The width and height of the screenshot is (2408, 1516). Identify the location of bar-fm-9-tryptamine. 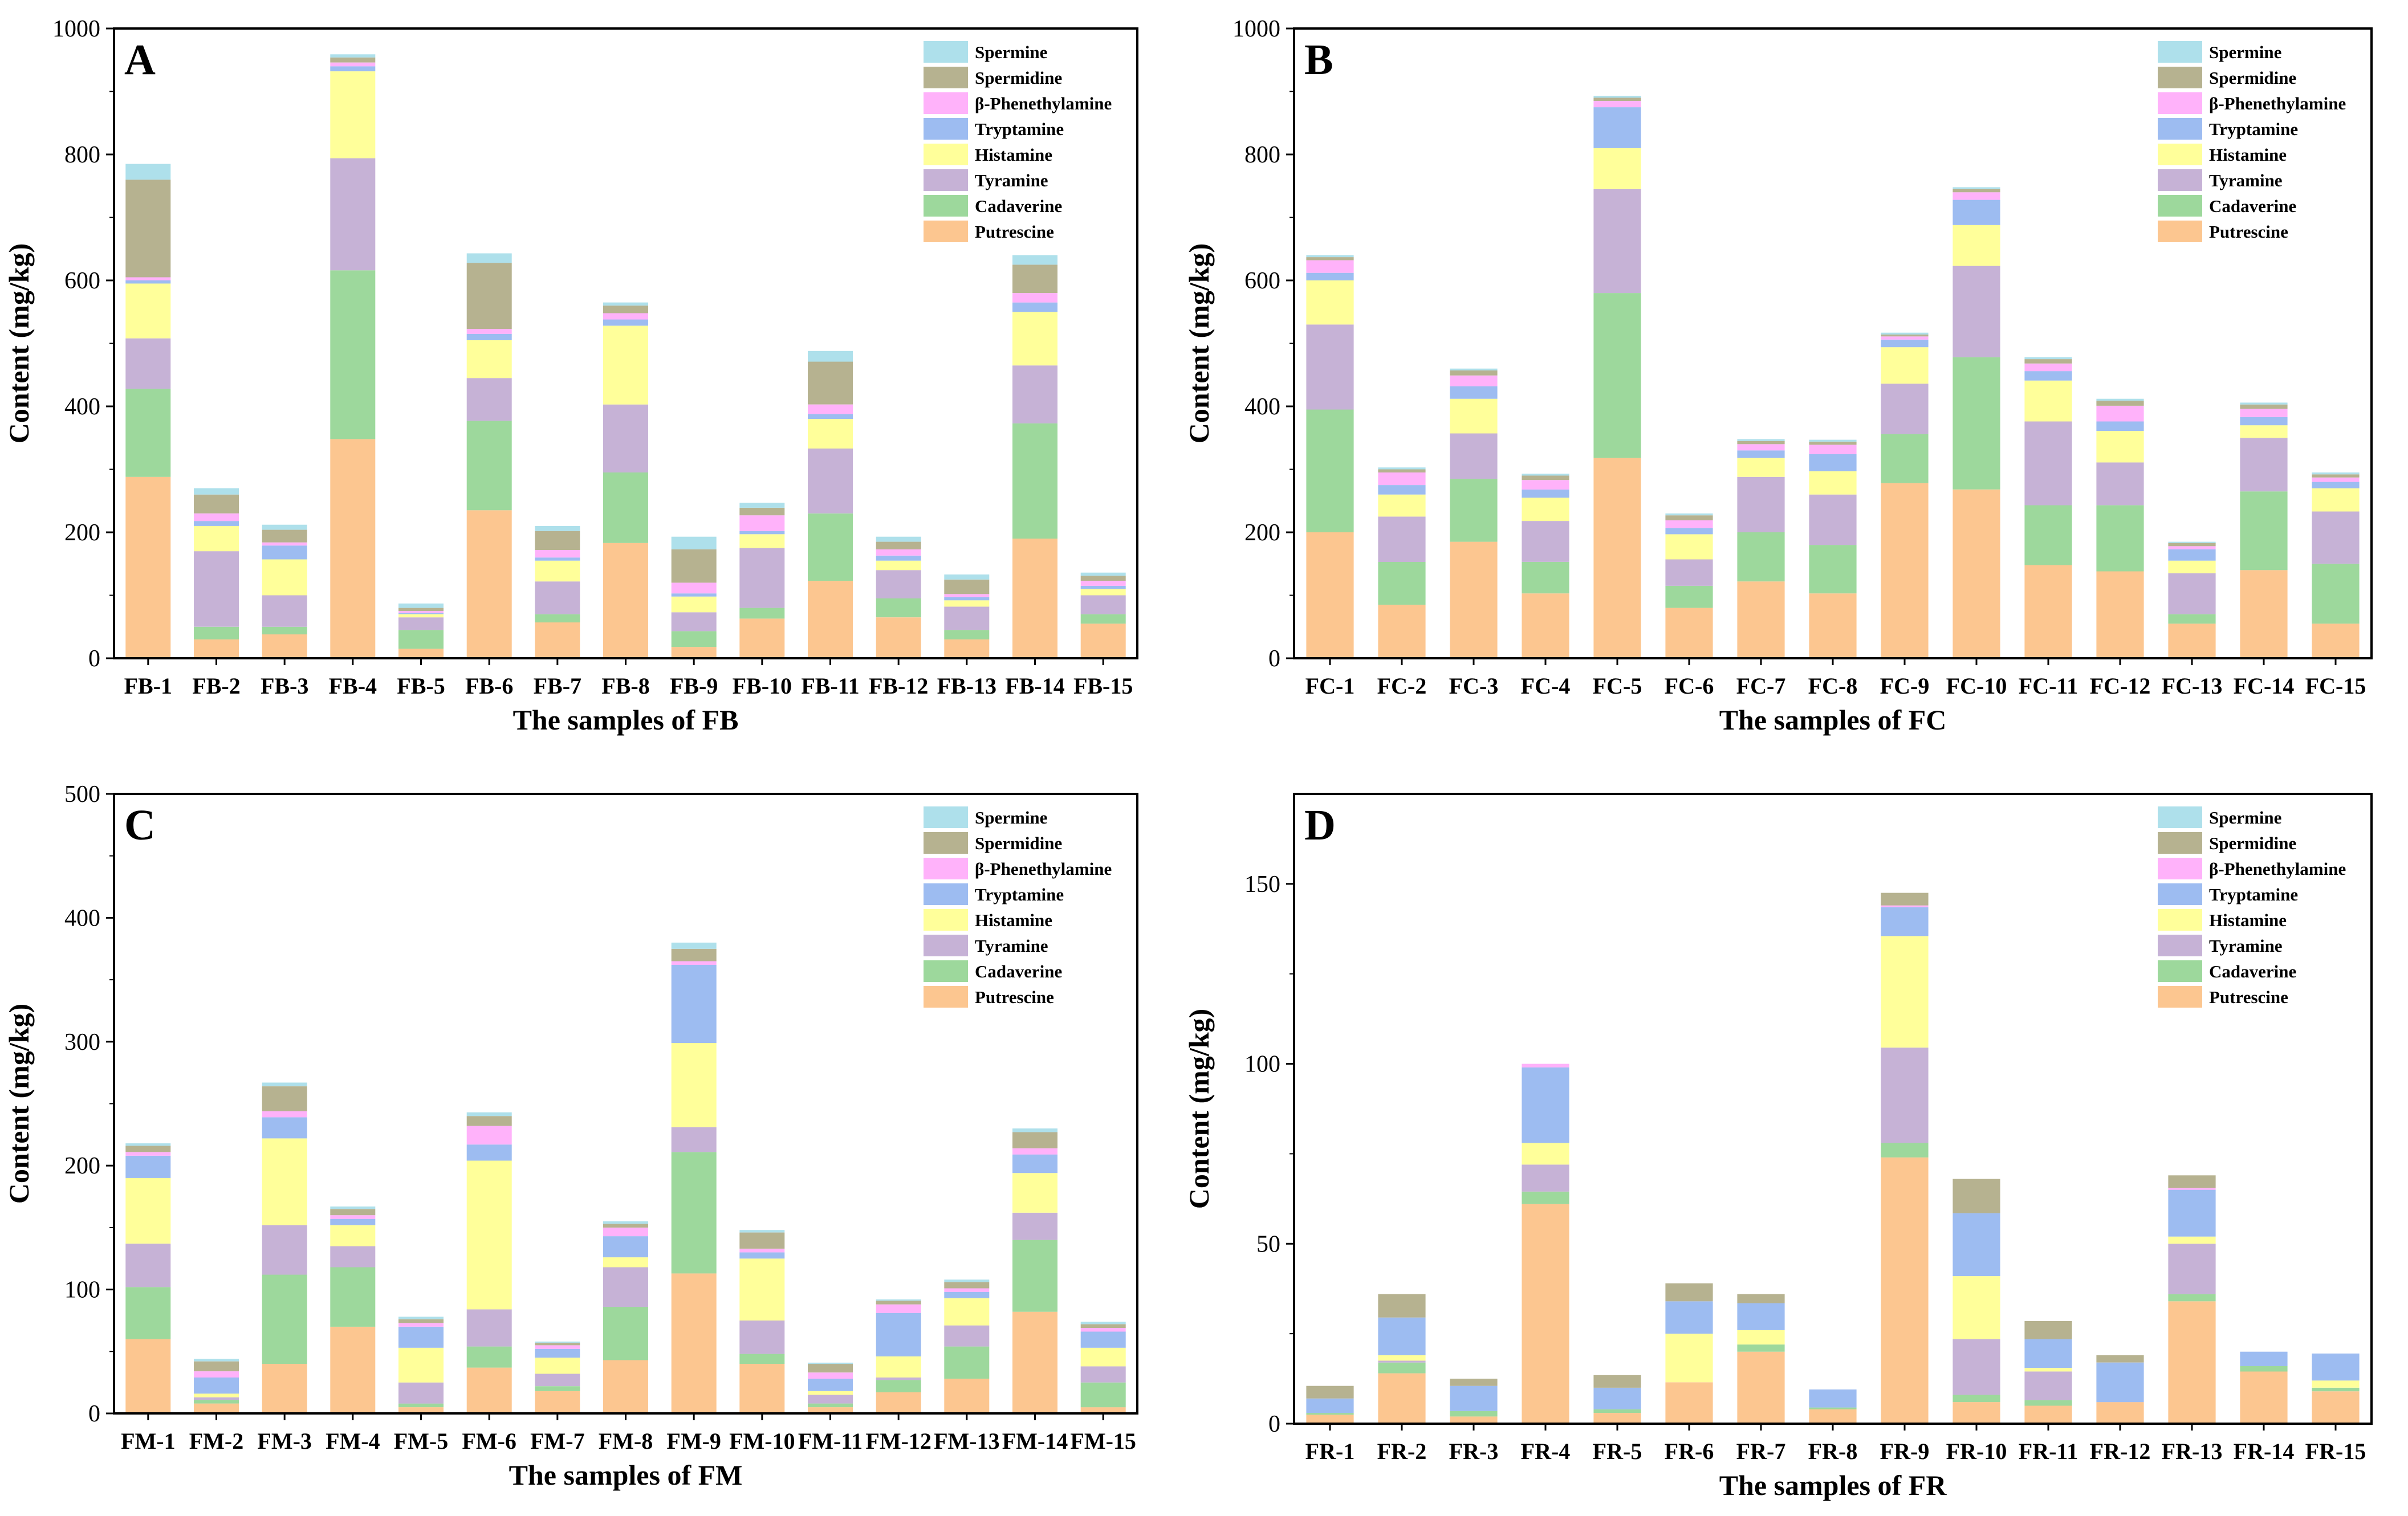
(694, 1004).